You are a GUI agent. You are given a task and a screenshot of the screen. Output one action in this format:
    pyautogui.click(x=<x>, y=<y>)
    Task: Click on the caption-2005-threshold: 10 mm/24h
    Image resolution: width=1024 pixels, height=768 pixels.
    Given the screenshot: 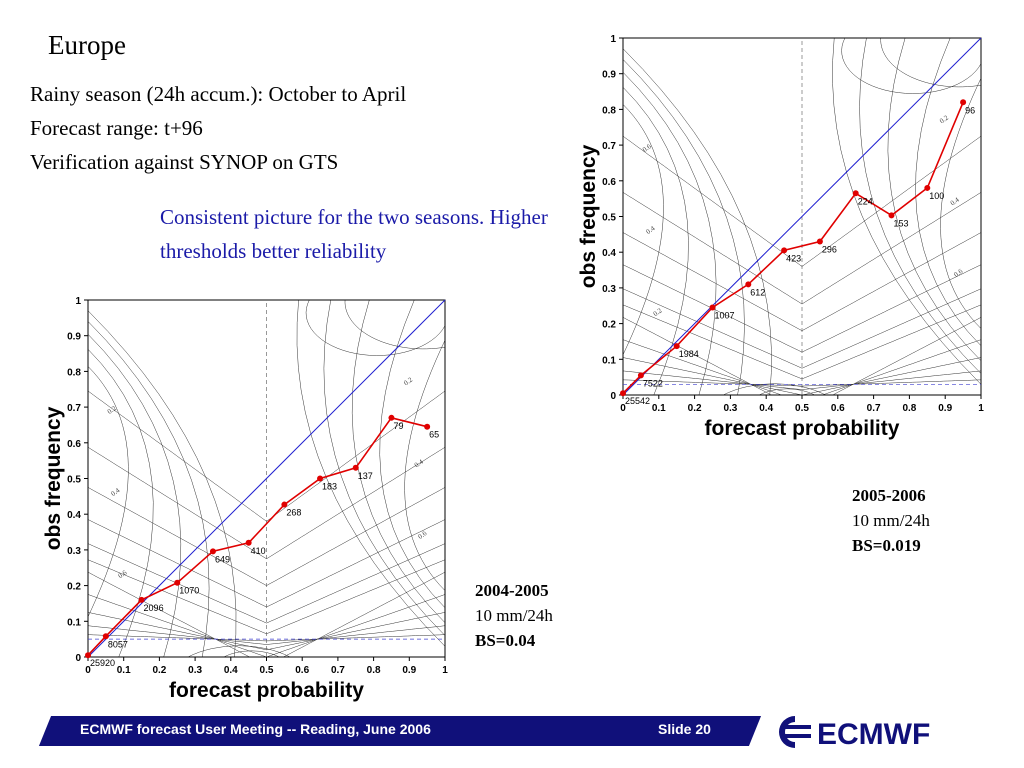 What is the action you would take?
    pyautogui.click(x=891, y=520)
    